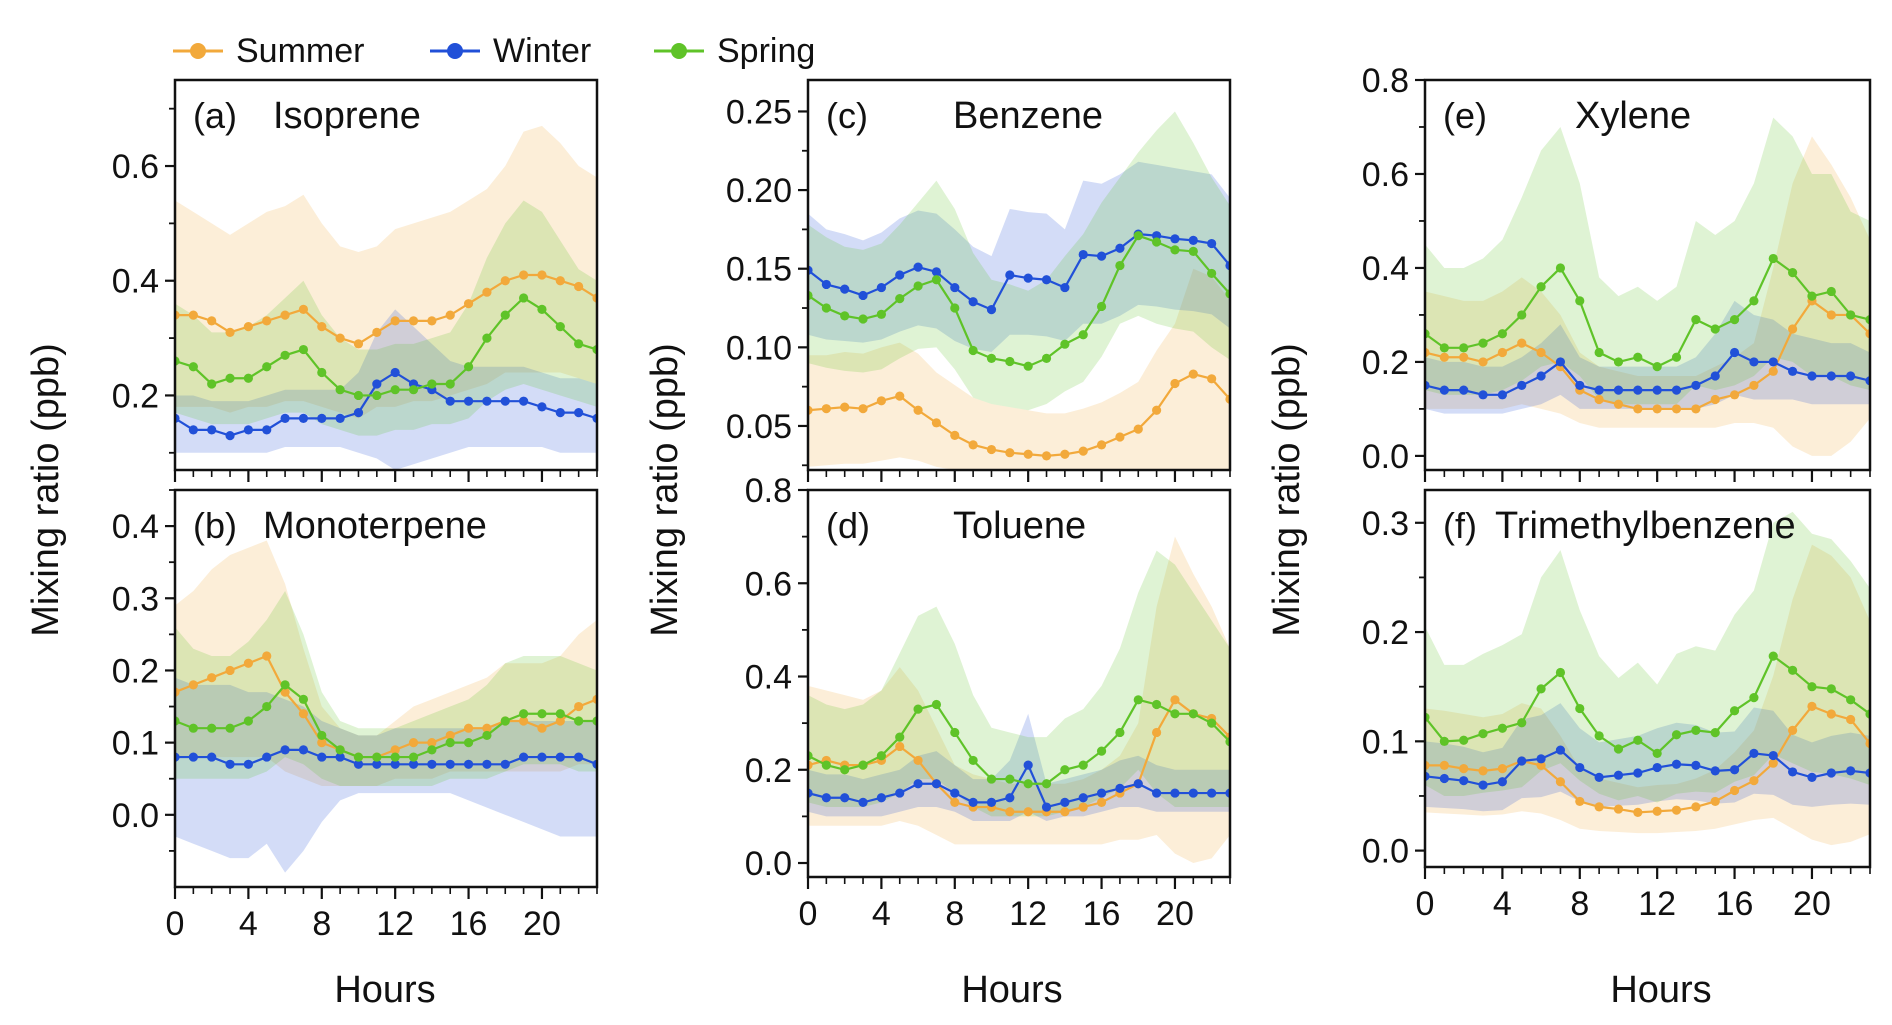 This screenshot has width=1892, height=1025. I want to click on legend-label: Spring, so click(766, 51).